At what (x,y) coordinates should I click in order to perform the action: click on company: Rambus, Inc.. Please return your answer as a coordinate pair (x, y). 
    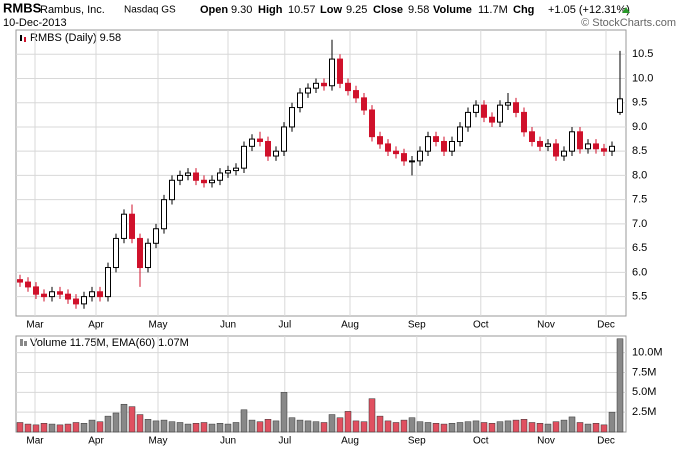
    Looking at the image, I should click on (72, 10).